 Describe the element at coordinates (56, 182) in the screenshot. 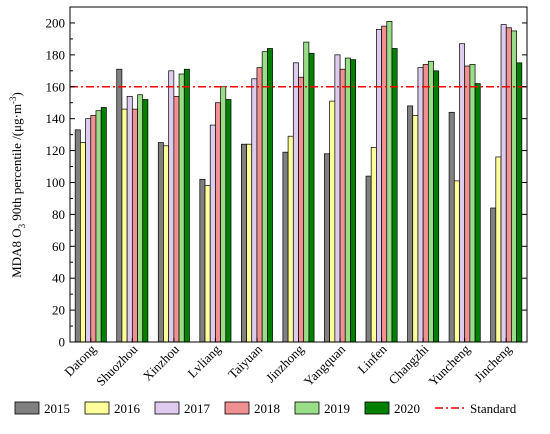

I see `y-tick-label: 100` at that location.